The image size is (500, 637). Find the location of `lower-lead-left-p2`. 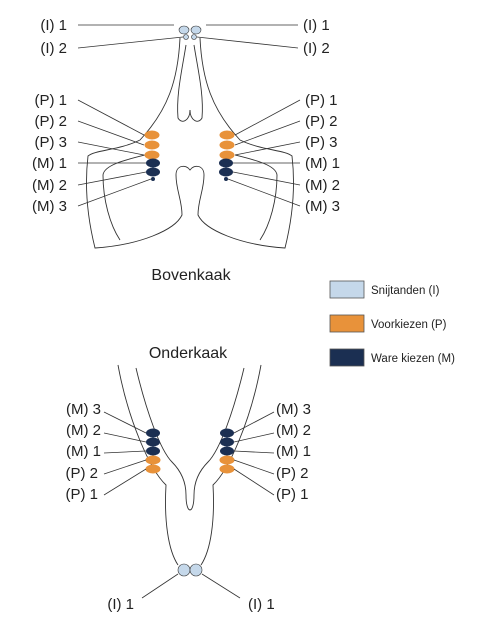

lower-lead-left-p2 is located at coordinates (125, 467).